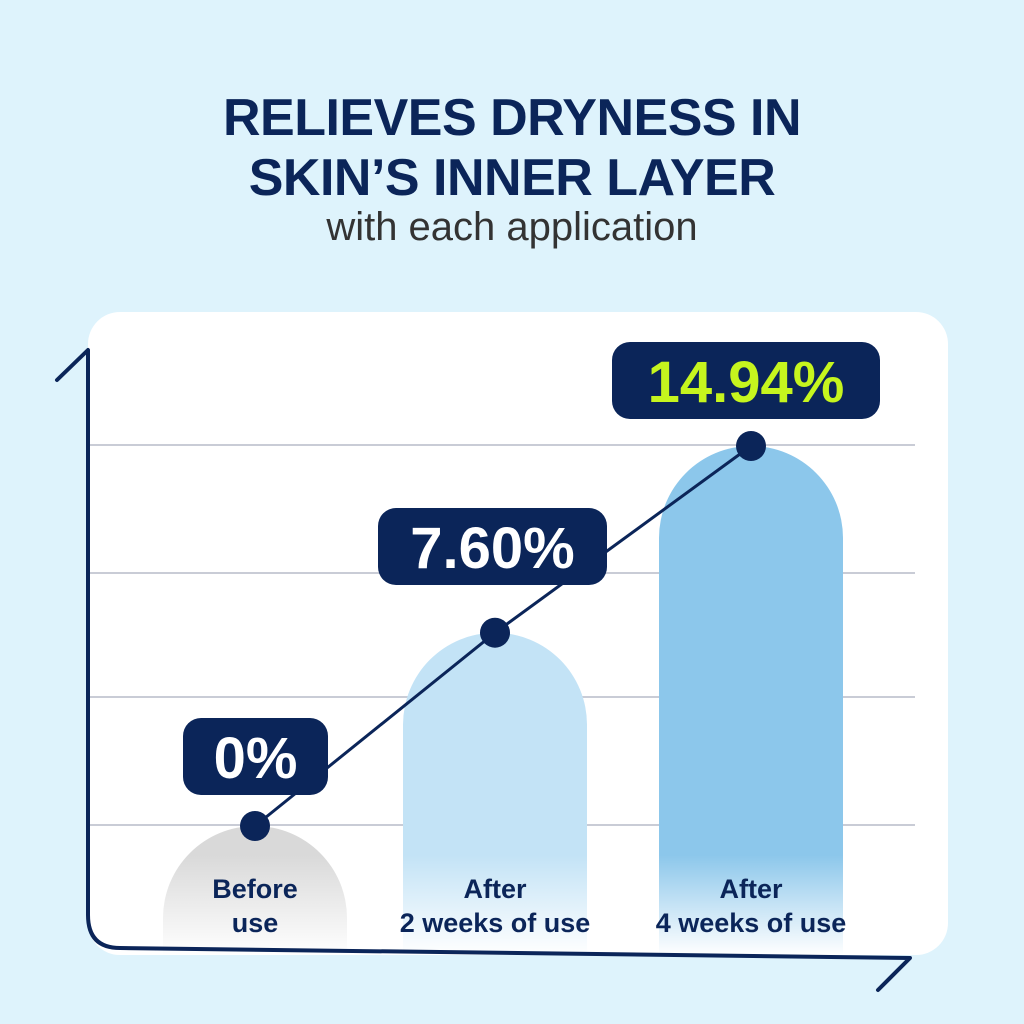 The image size is (1024, 1024). What do you see at coordinates (255, 923) in the screenshot?
I see `category-label: use` at bounding box center [255, 923].